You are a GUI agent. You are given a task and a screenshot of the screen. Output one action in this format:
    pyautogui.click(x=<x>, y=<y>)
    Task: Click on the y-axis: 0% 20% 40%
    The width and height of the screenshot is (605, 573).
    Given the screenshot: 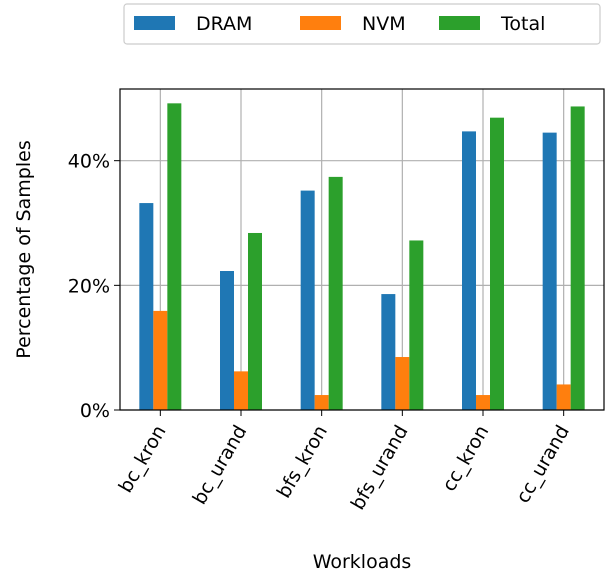 What is the action you would take?
    pyautogui.click(x=94, y=286)
    